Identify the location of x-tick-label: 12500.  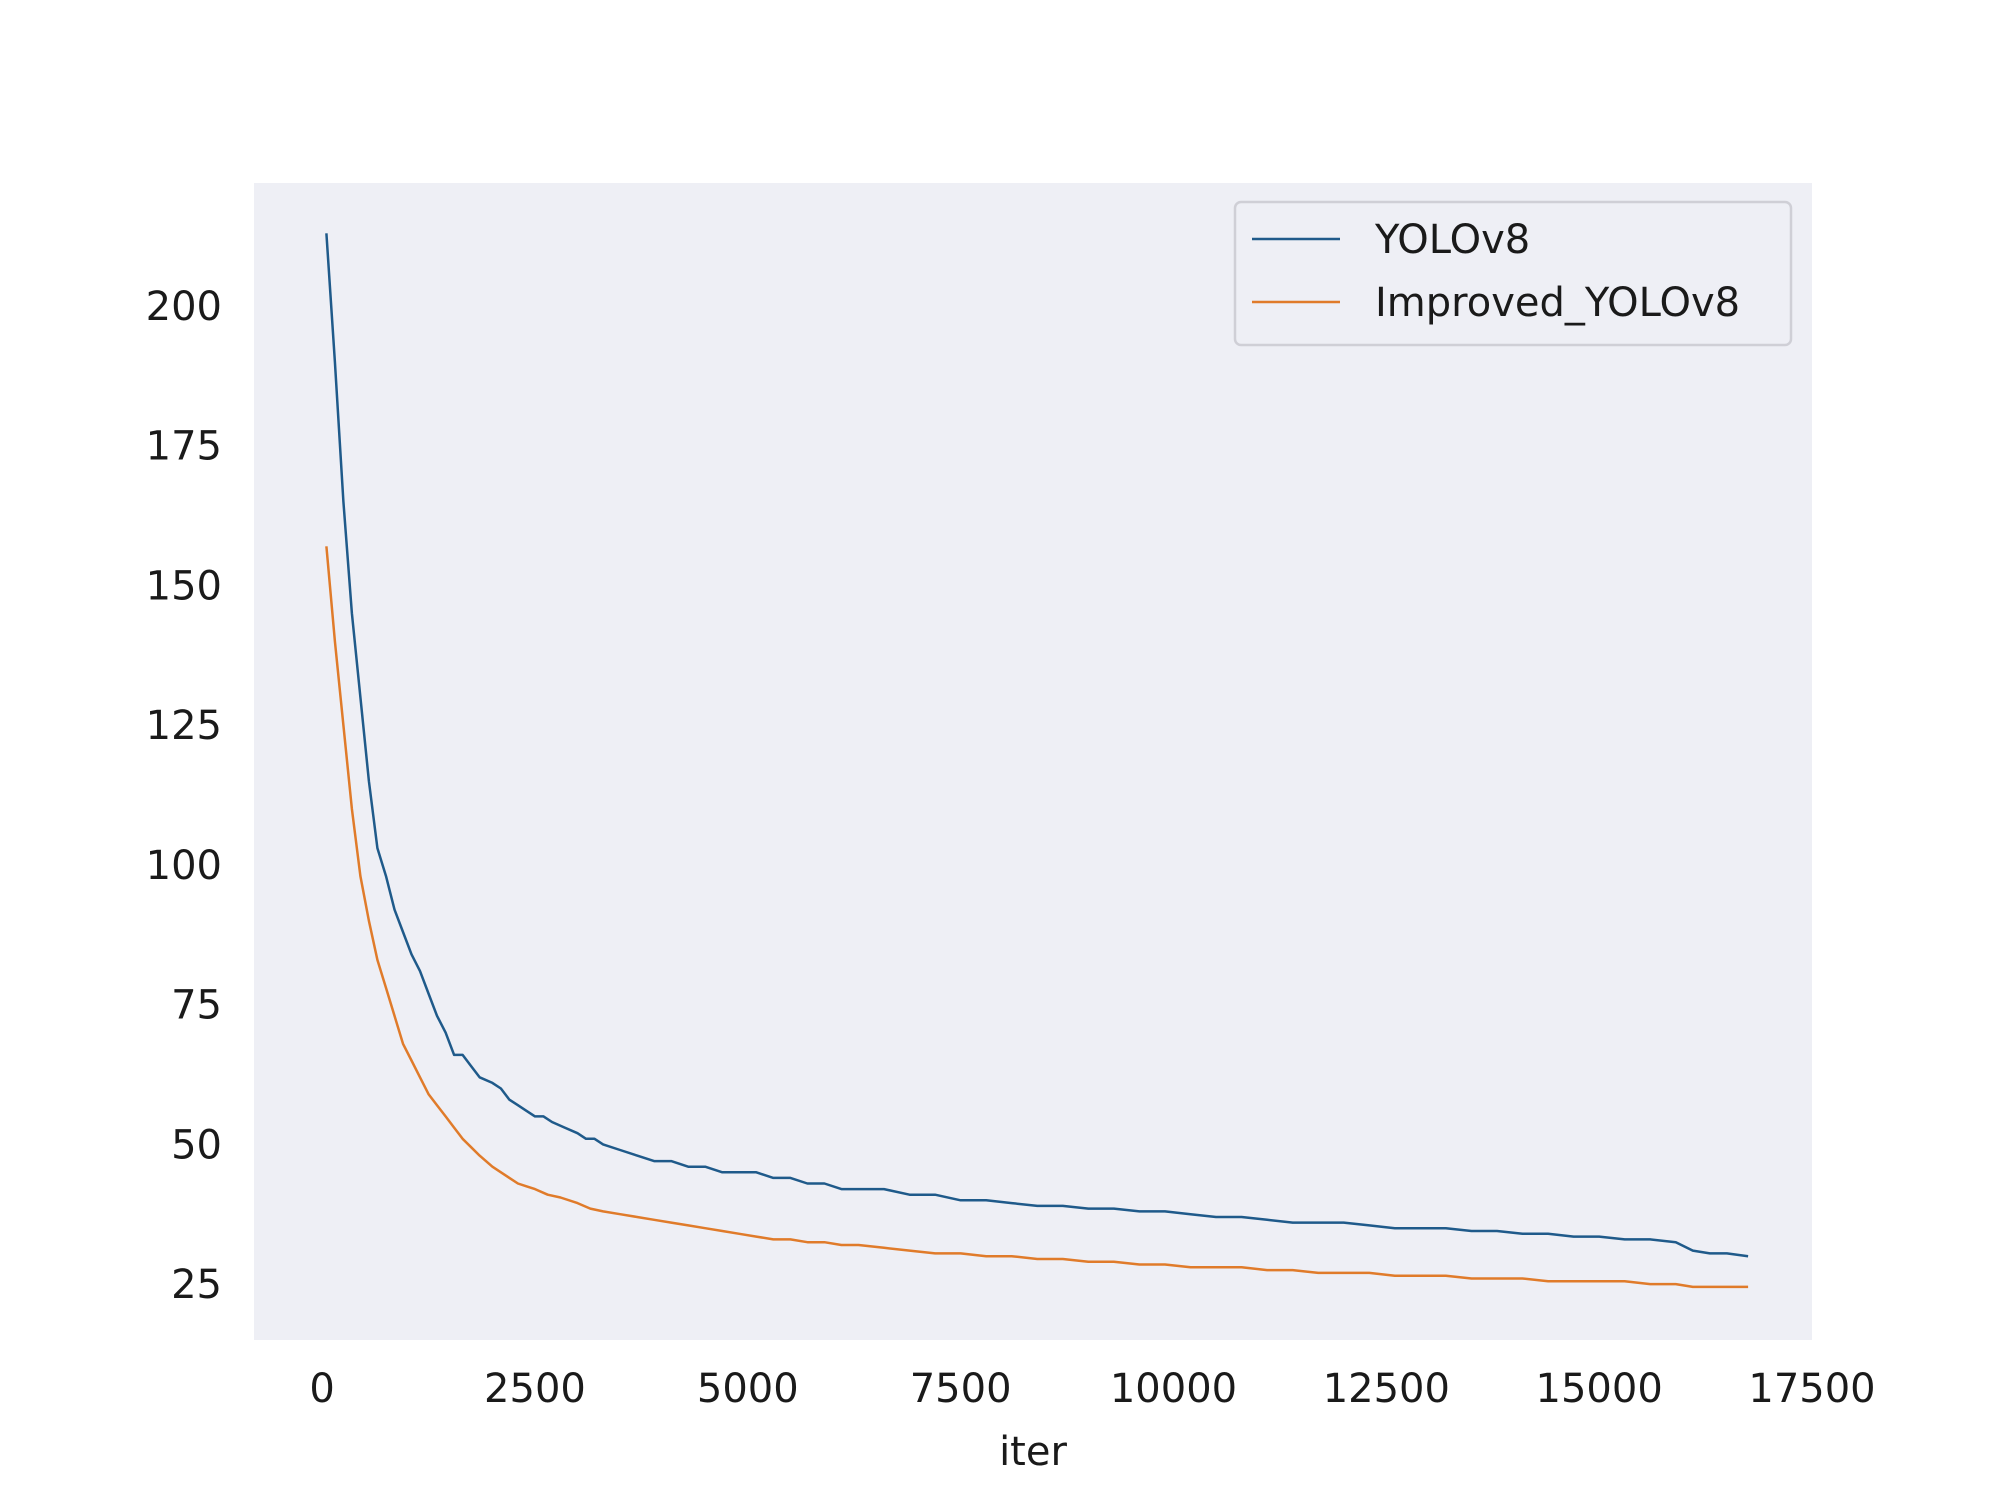
(1386, 1389).